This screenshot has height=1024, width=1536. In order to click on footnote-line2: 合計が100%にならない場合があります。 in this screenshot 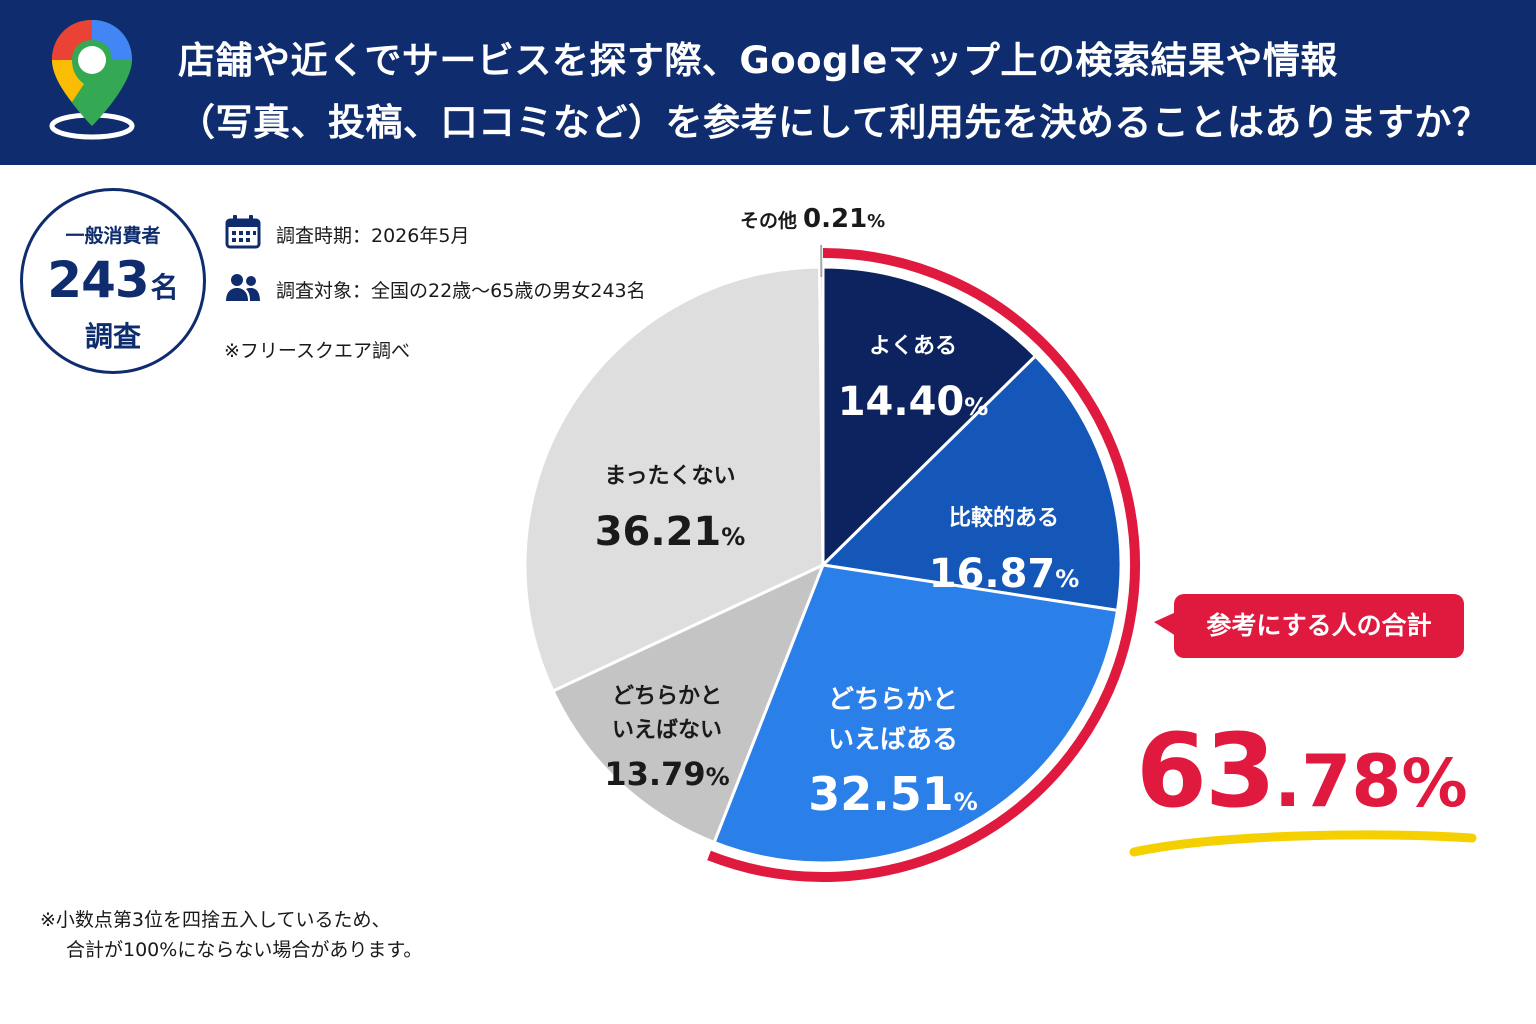, I will do `click(244, 950)`.